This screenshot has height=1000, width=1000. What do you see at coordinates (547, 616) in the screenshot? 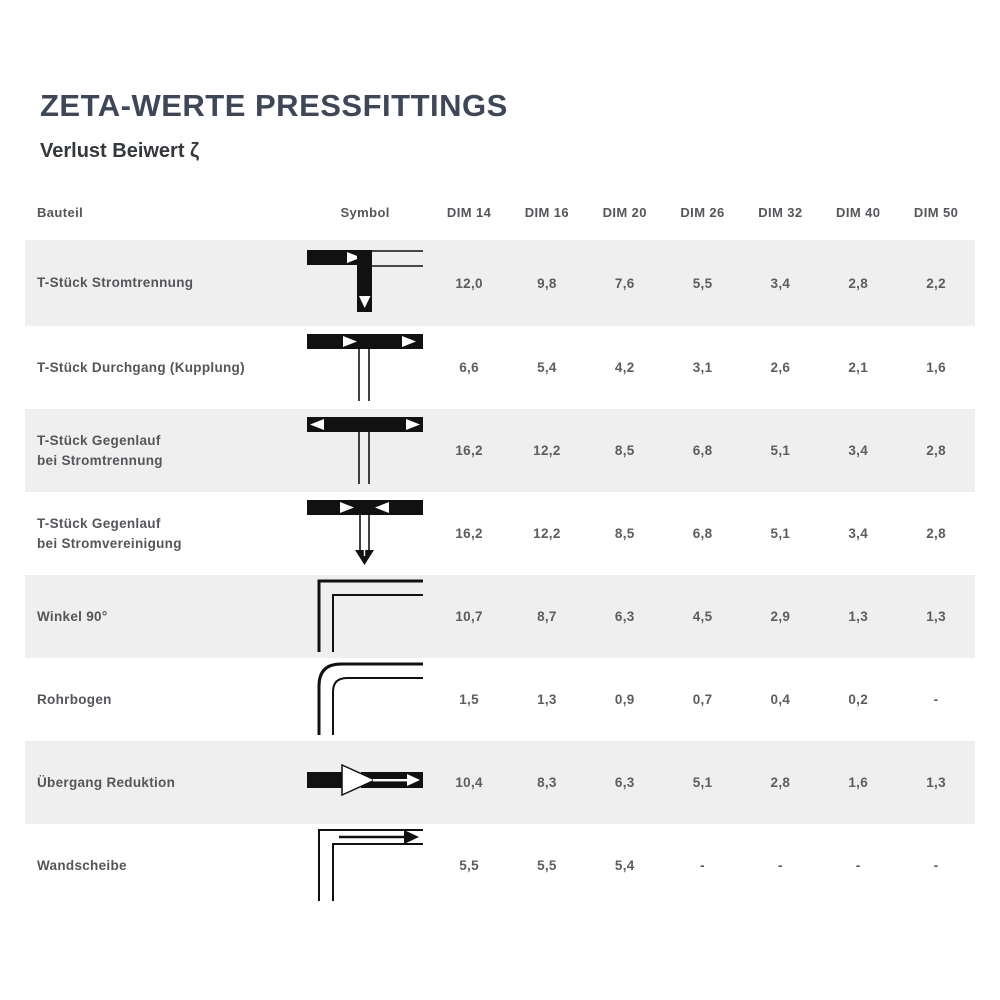
I see `zeta-value: 8,7` at bounding box center [547, 616].